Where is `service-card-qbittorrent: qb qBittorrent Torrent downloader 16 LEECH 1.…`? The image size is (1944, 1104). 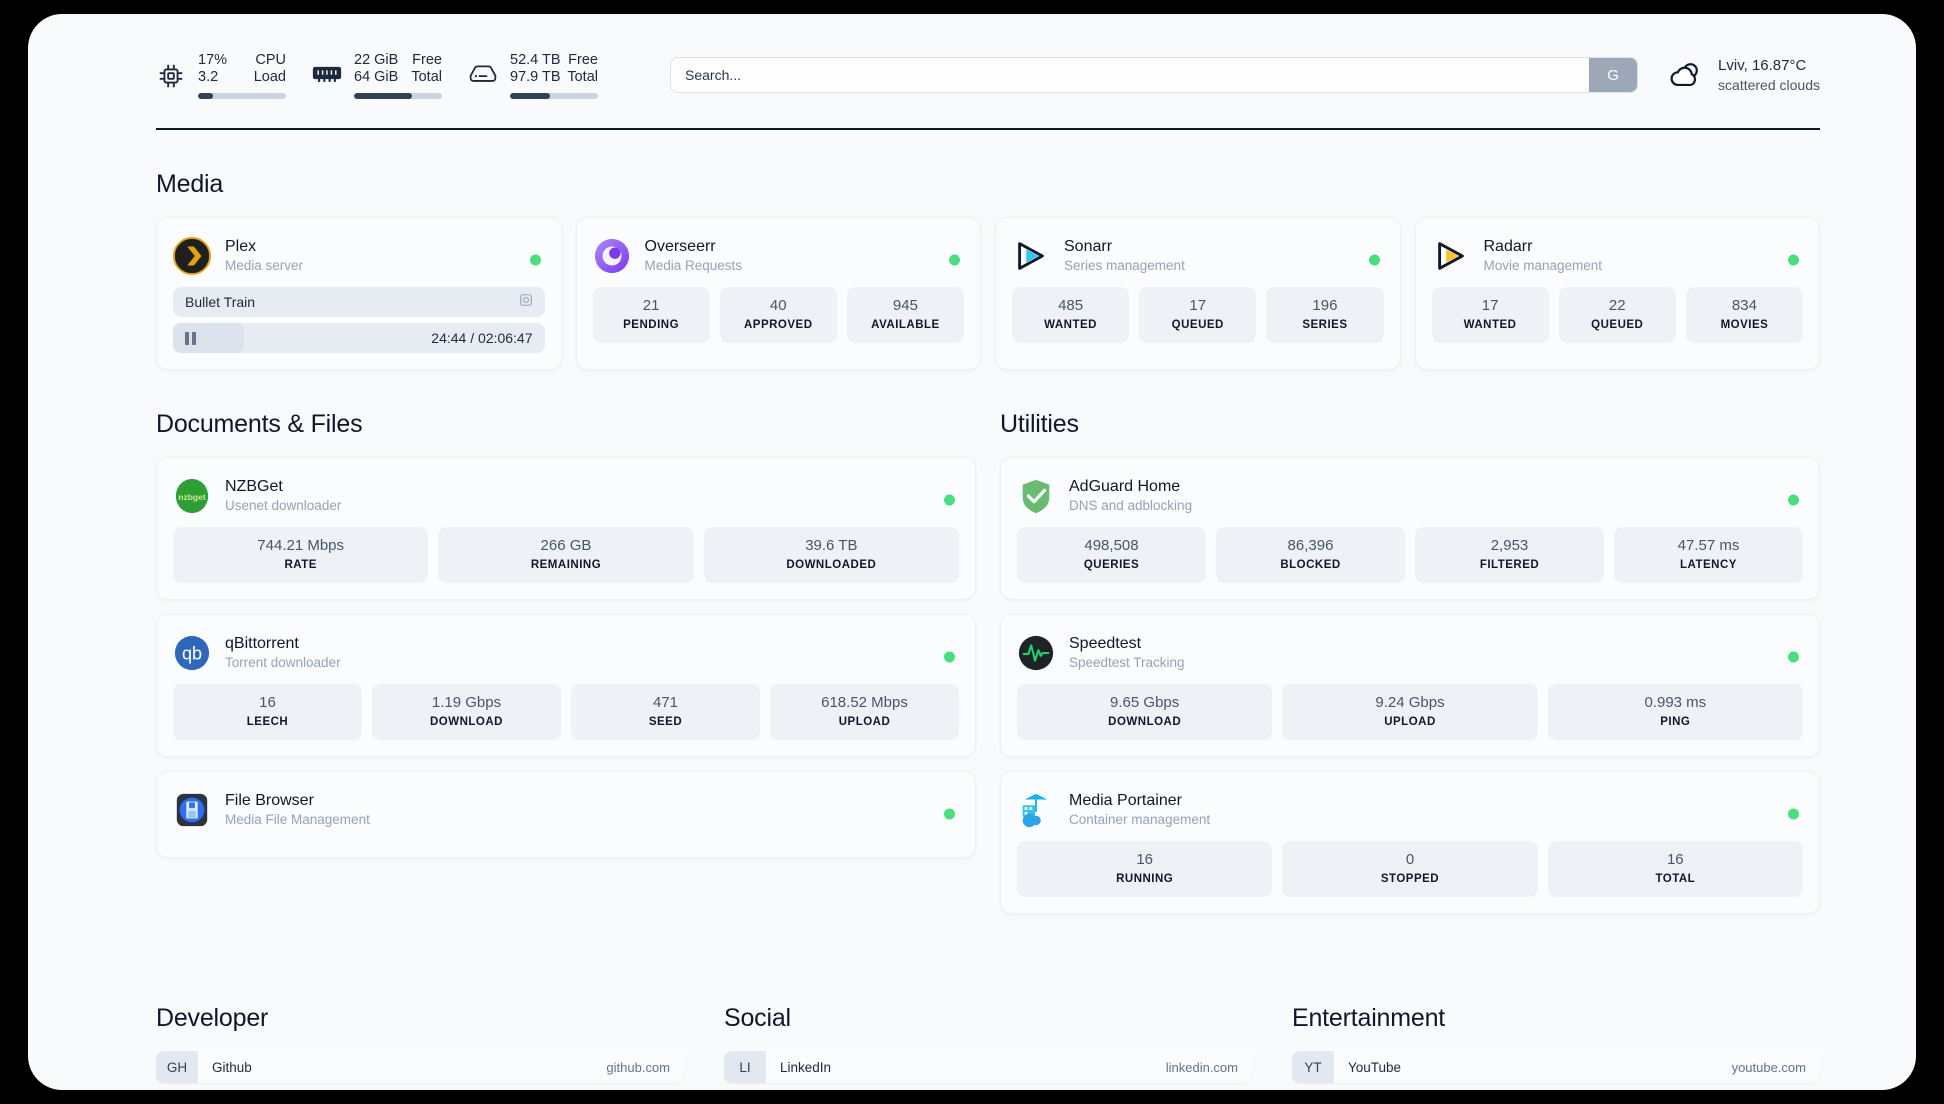
service-card-qbittorrent: qb qBittorrent Torrent downloader 16 LEECH 1.… is located at coordinates (566, 685).